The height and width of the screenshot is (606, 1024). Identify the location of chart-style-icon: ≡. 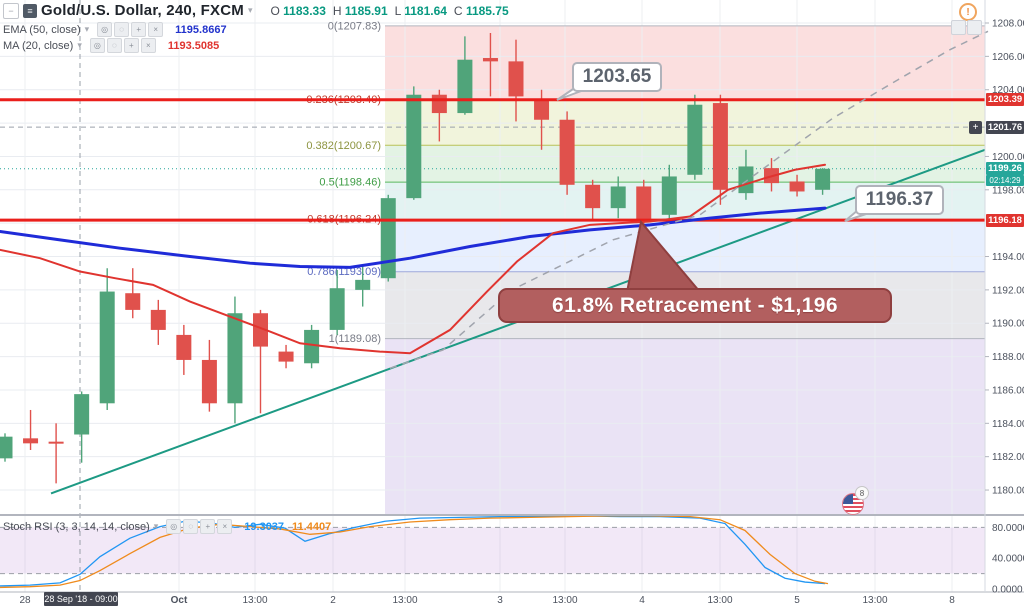
(30, 10).